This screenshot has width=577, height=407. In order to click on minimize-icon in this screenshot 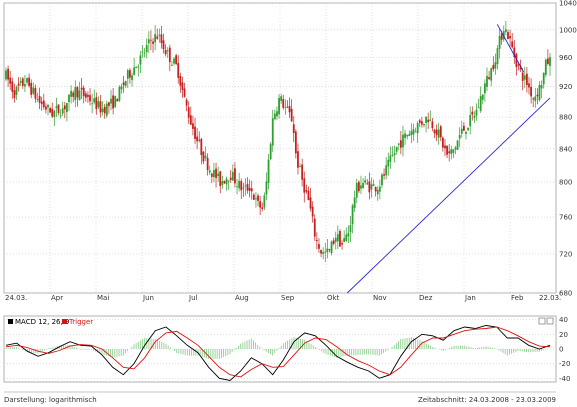, I will do `click(542, 321)`.